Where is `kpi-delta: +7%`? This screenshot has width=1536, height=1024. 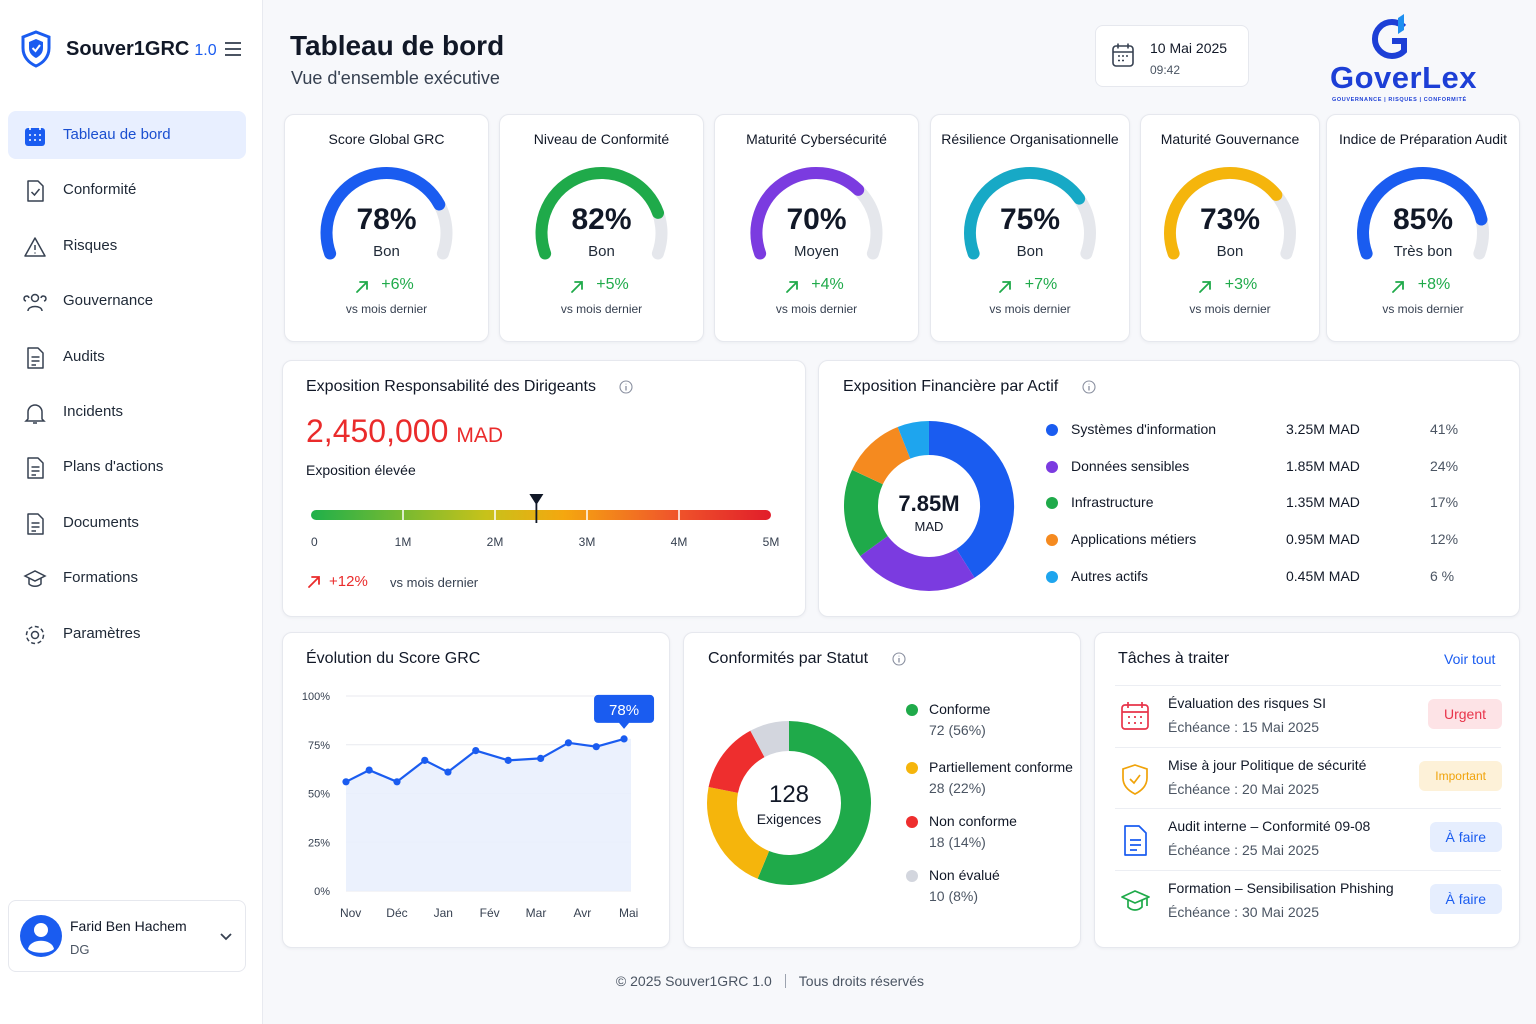
kpi-delta: +7% is located at coordinates (1030, 285).